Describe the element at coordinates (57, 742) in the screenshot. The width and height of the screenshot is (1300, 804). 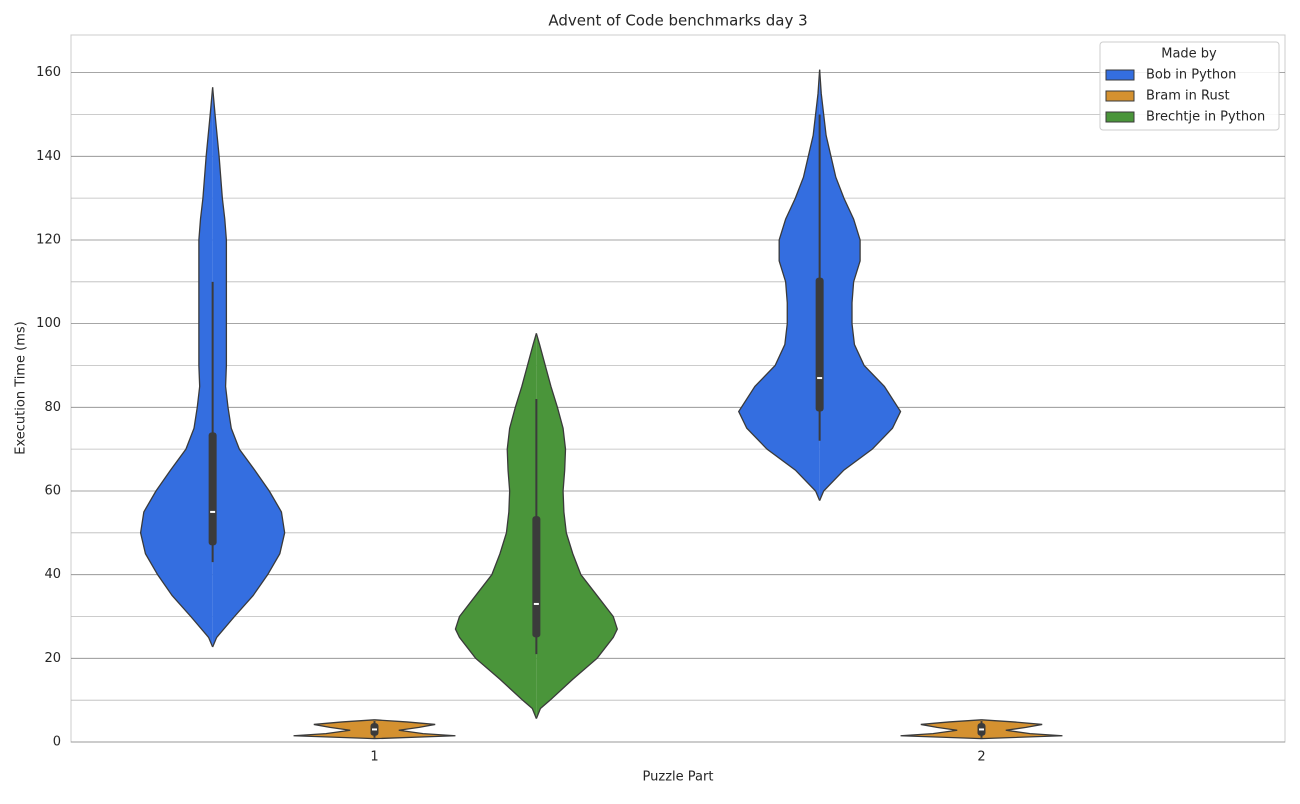
I see `y-tick-label: 0` at that location.